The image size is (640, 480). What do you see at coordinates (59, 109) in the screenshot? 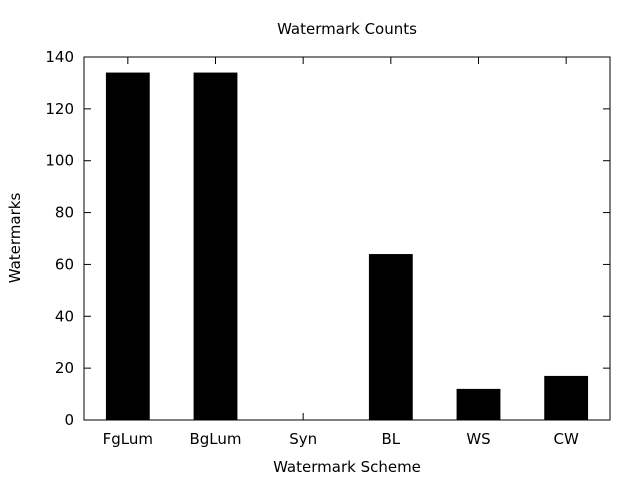
I see `y-tick-label: 120` at bounding box center [59, 109].